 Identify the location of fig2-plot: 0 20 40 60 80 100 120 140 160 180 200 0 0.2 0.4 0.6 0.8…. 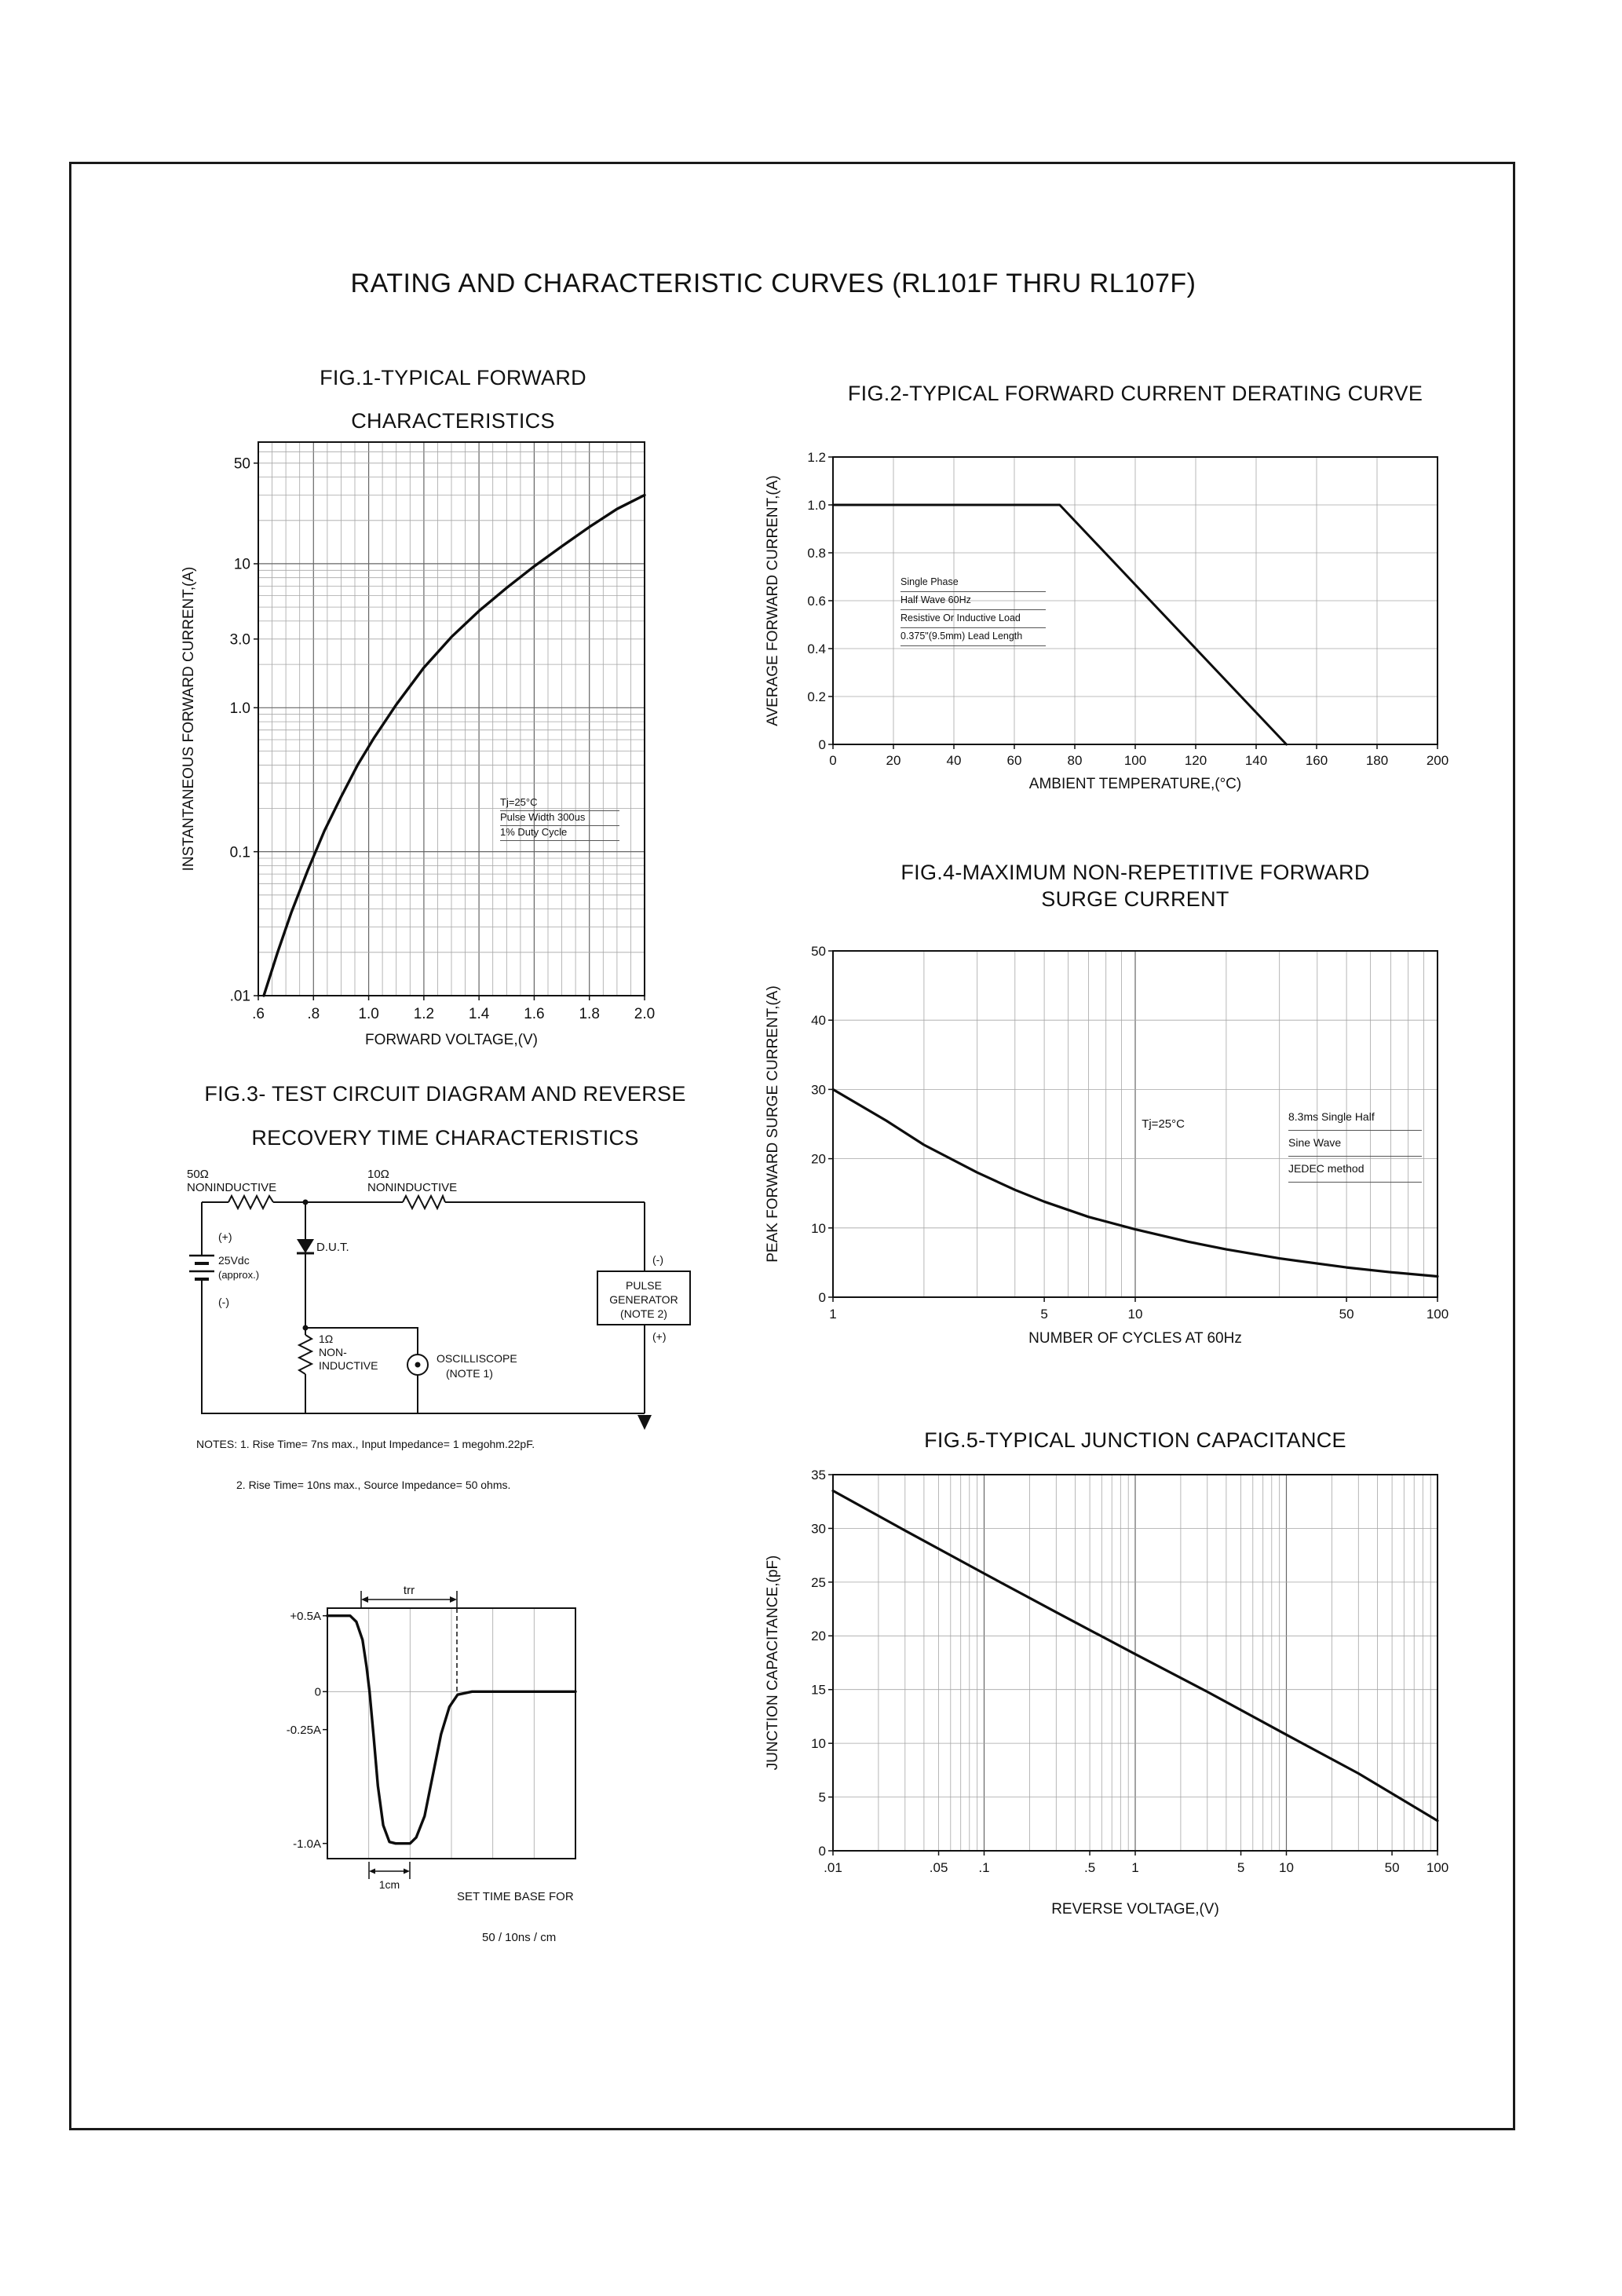
(1106, 621).